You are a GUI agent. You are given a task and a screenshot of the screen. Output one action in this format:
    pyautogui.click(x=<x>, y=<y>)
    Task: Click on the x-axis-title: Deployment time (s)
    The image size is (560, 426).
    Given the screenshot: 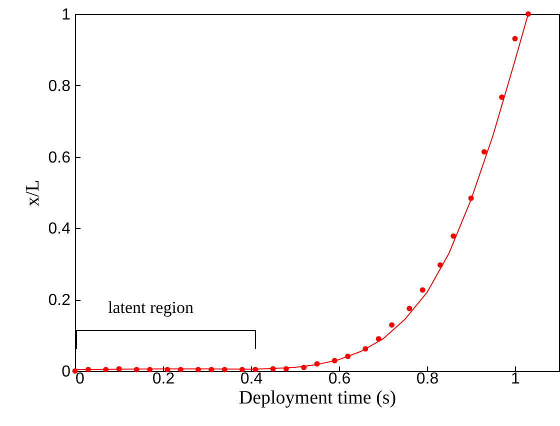 What is the action you would take?
    pyautogui.click(x=317, y=398)
    